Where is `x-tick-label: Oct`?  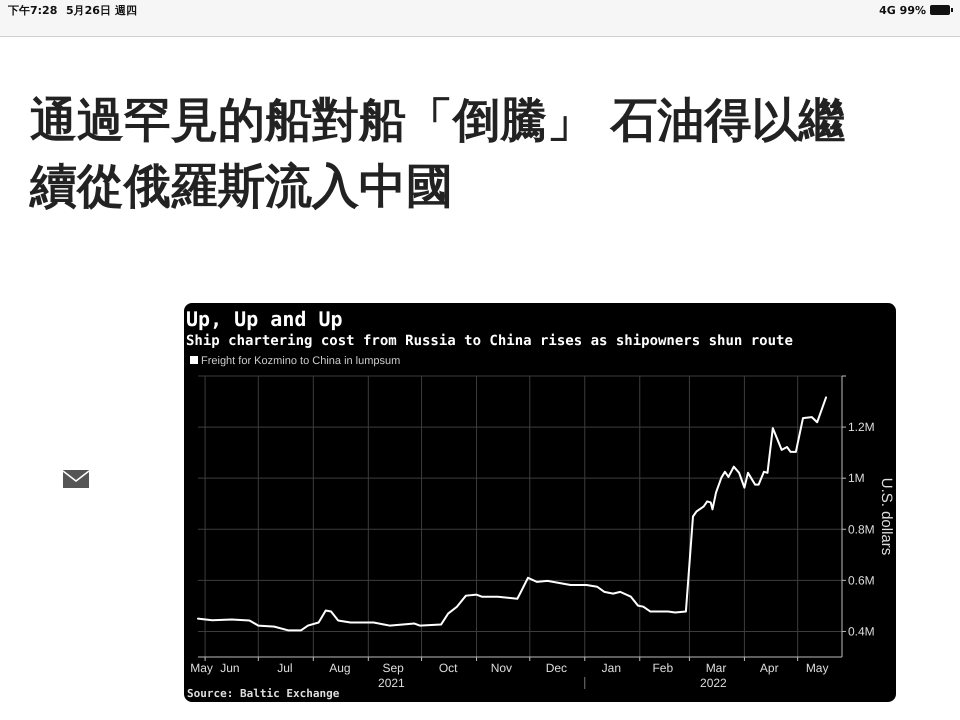
x-tick-label: Oct is located at coordinates (448, 668).